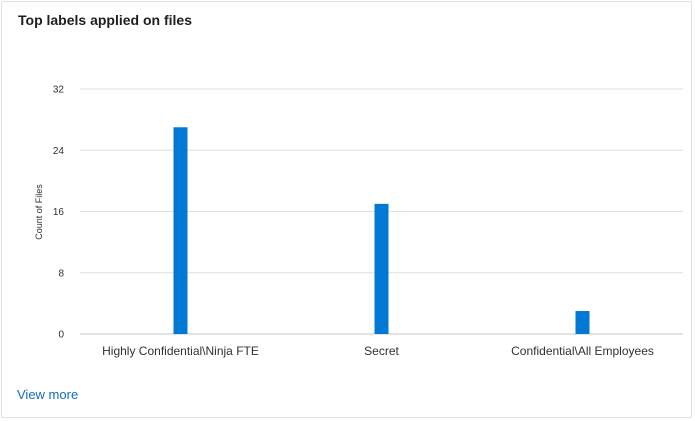 The width and height of the screenshot is (695, 421). I want to click on y-tick-label: 16, so click(59, 212).